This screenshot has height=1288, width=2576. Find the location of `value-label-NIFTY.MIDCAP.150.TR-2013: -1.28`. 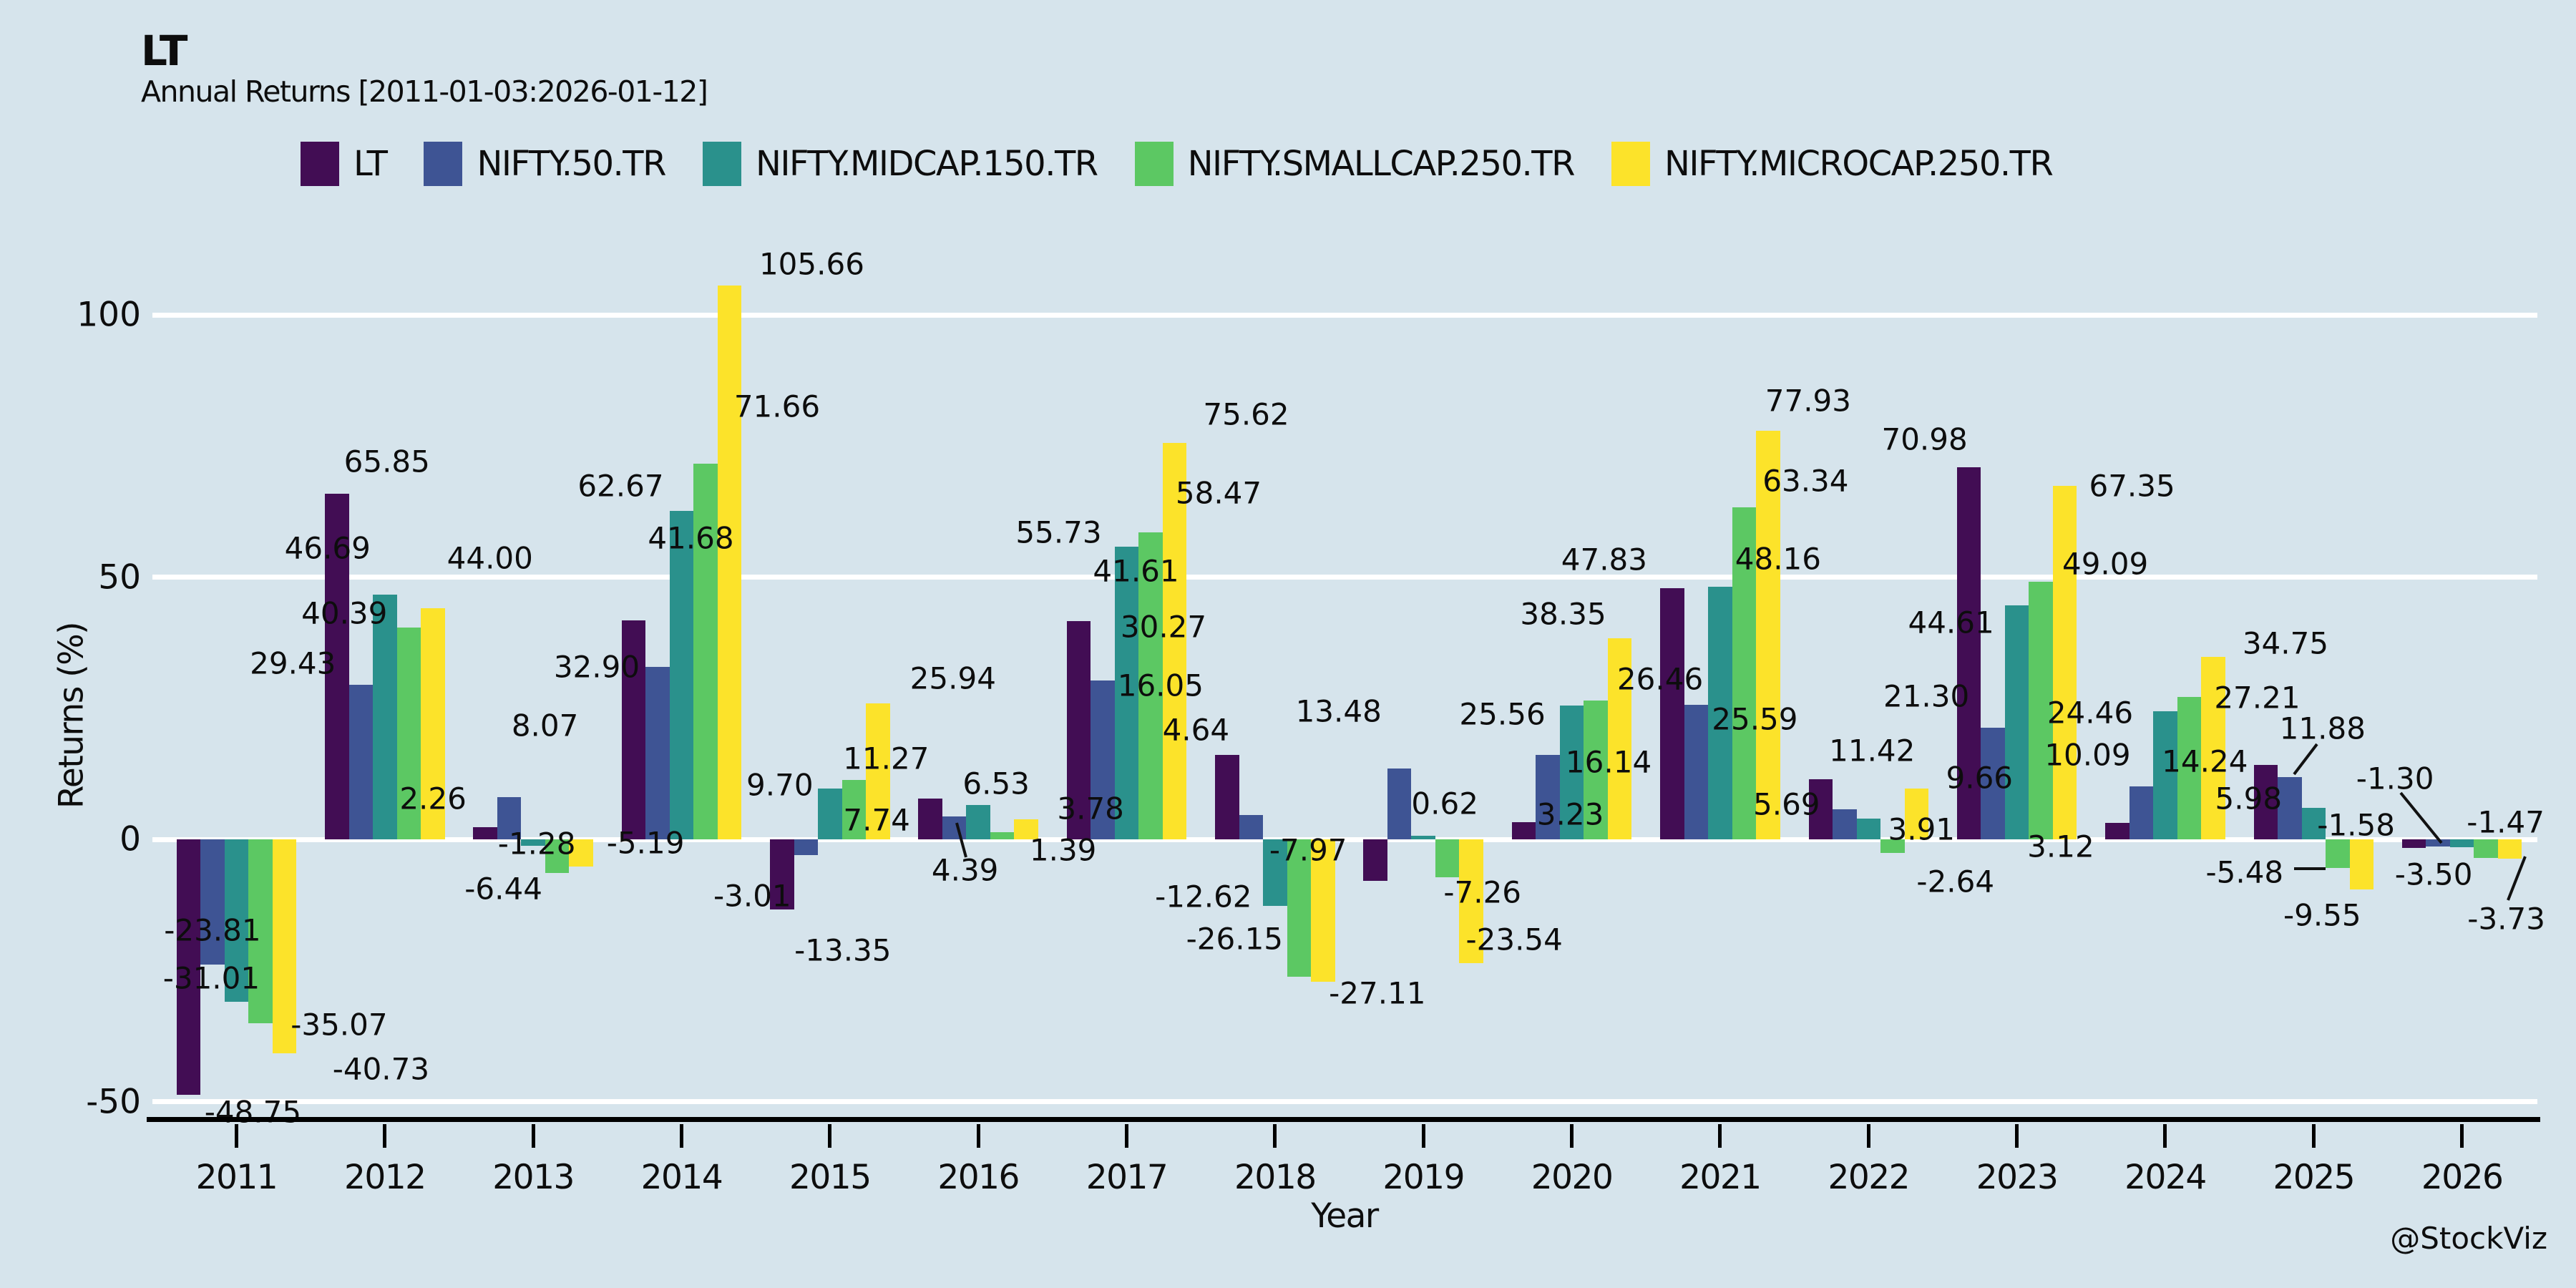

value-label-NIFTY.MIDCAP.150.TR-2013: -1.28 is located at coordinates (536, 844).